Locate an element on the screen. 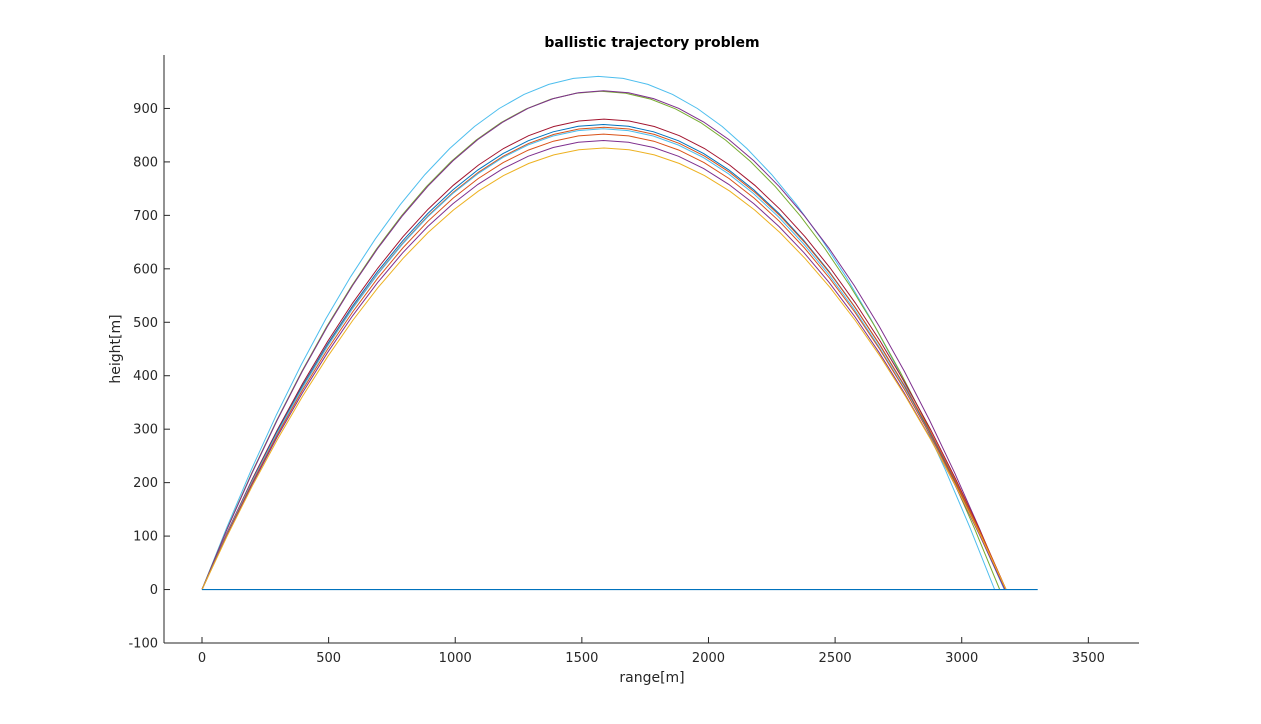 The width and height of the screenshot is (1261, 724). y-tick-label: 600 is located at coordinates (145, 269).